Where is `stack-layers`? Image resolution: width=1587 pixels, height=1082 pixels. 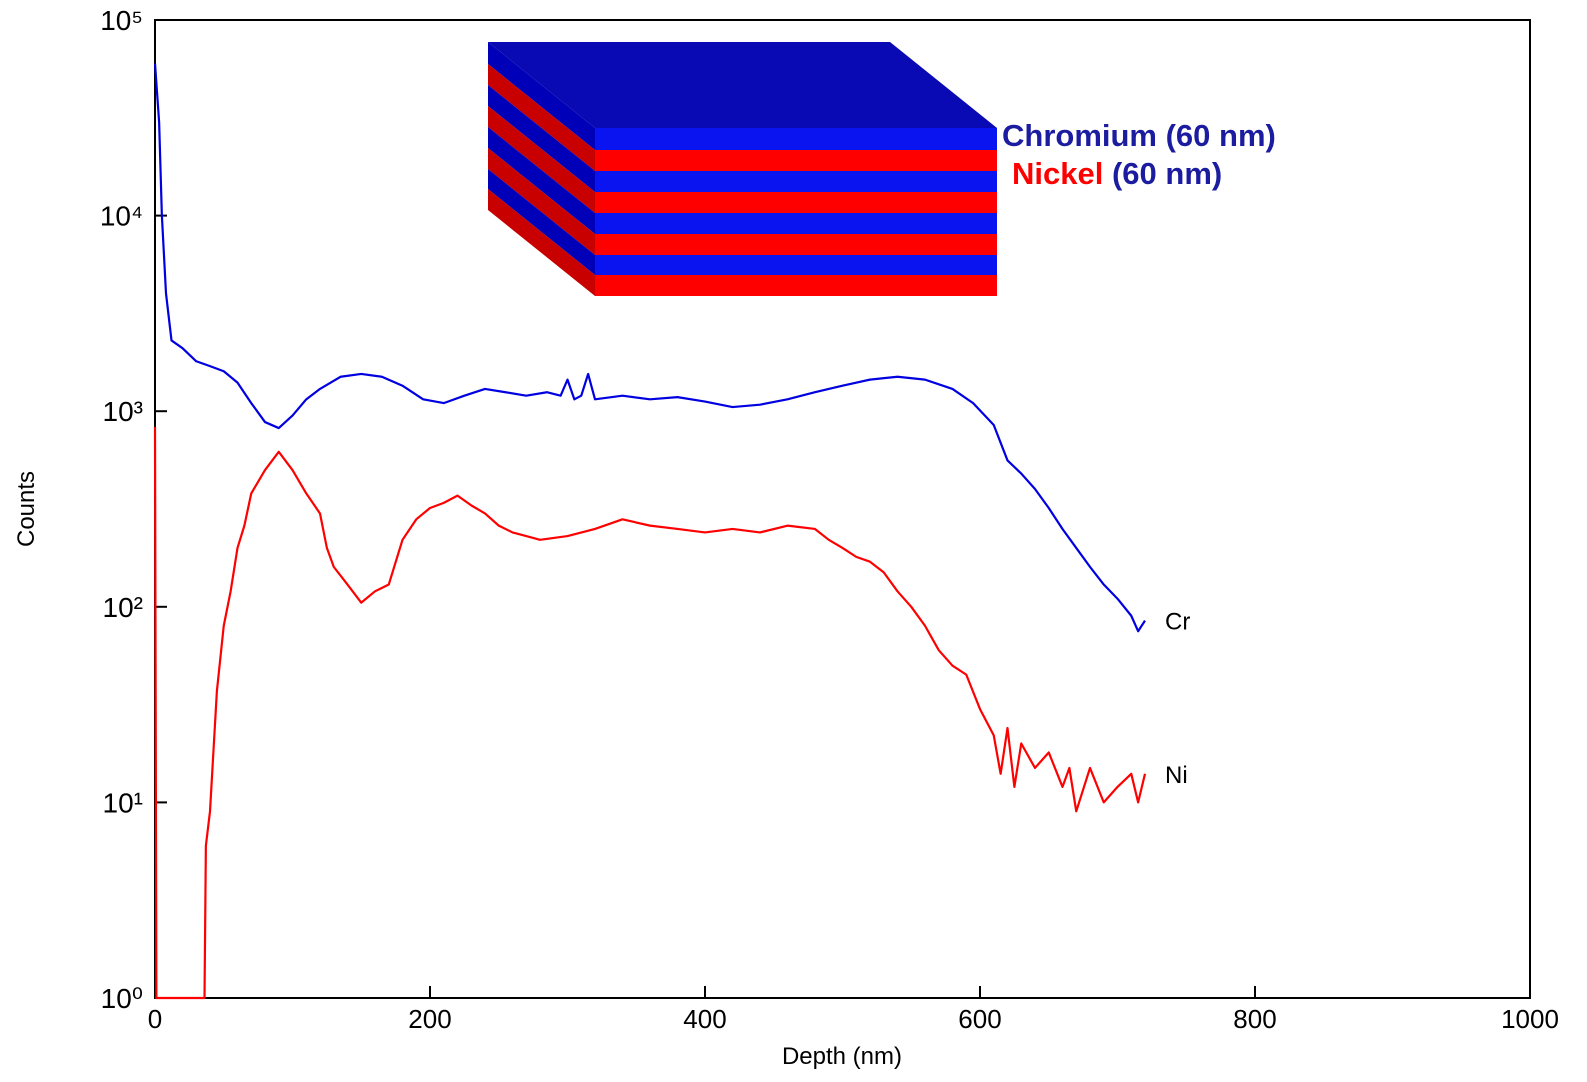 stack-layers is located at coordinates (742, 169).